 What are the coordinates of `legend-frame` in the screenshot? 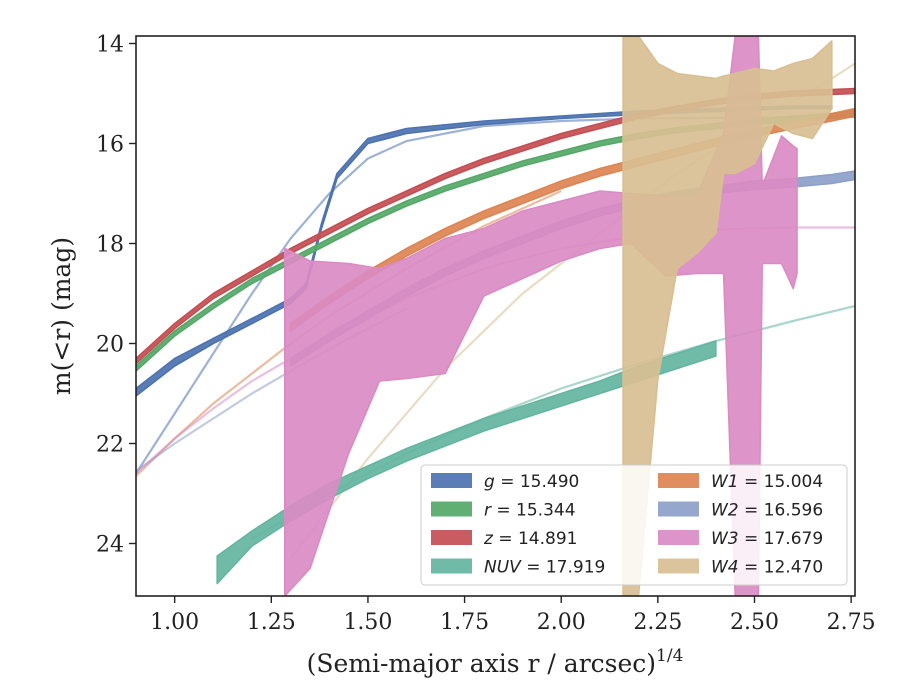 It's located at (634, 525).